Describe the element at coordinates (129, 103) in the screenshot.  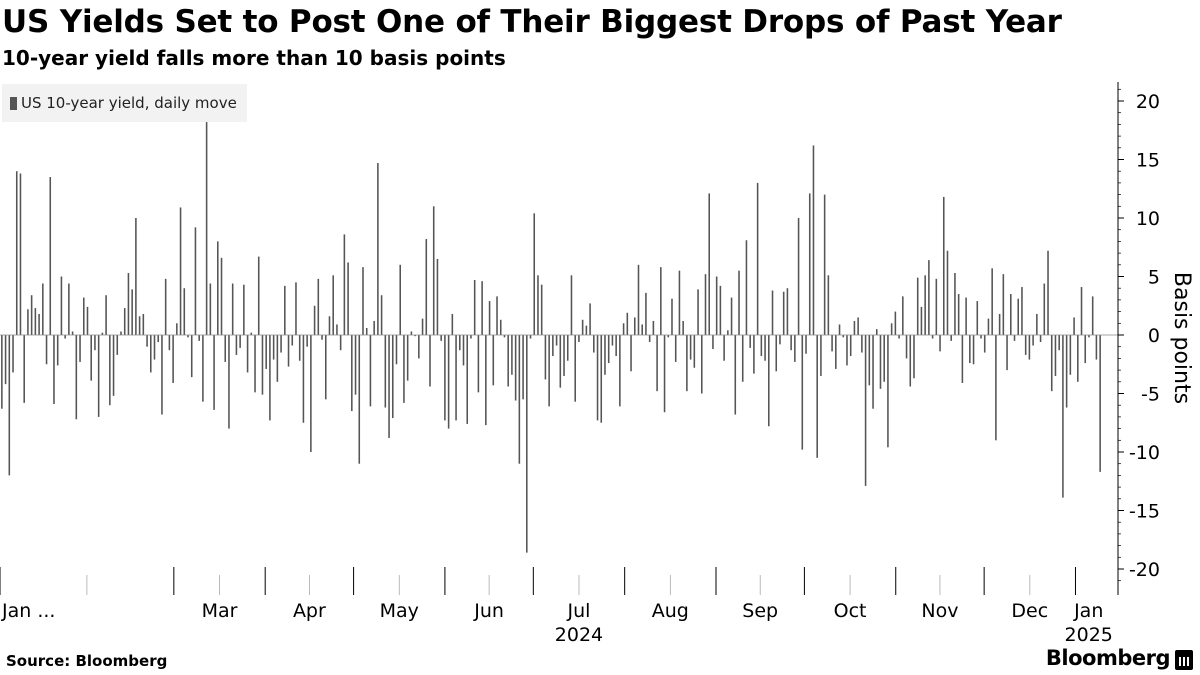
I see `legend-label: US 10-year yield, daily move` at that location.